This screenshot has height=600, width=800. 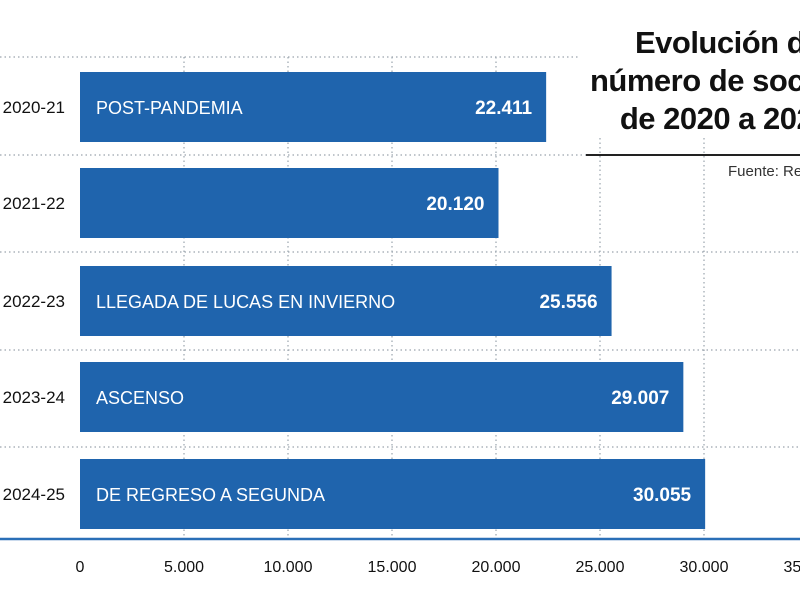 What do you see at coordinates (693, 155) in the screenshot?
I see `title-divider` at bounding box center [693, 155].